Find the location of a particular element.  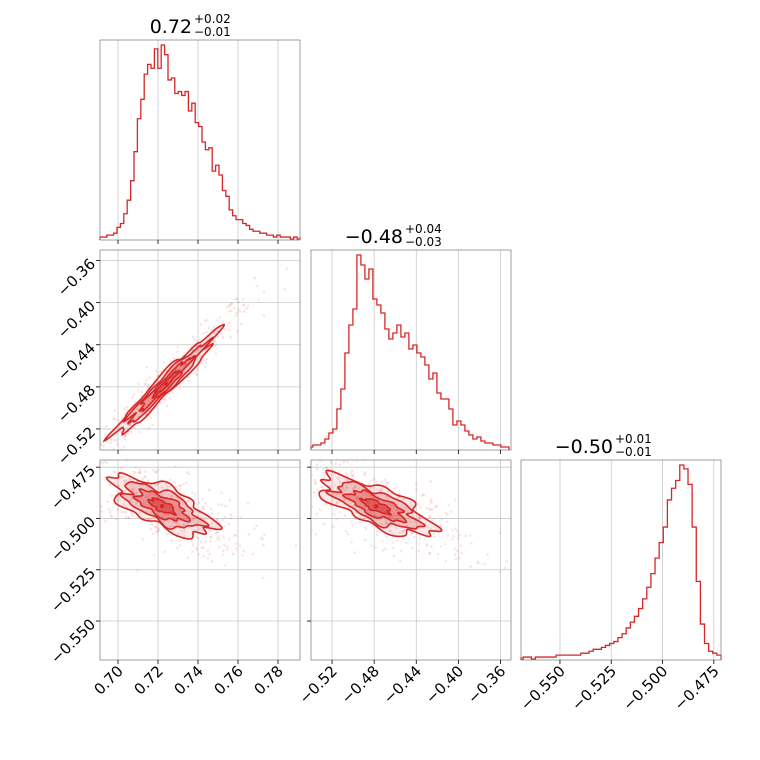

y-tick-label: −0.550 is located at coordinates (73, 641).